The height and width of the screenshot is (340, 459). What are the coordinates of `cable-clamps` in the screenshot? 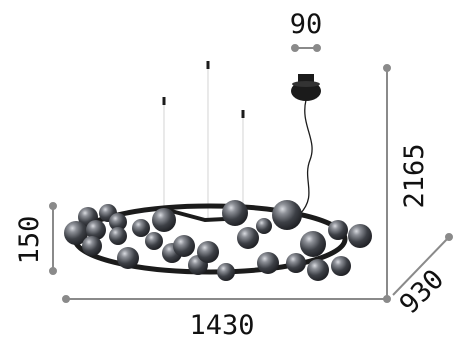 It's located at (203, 89).